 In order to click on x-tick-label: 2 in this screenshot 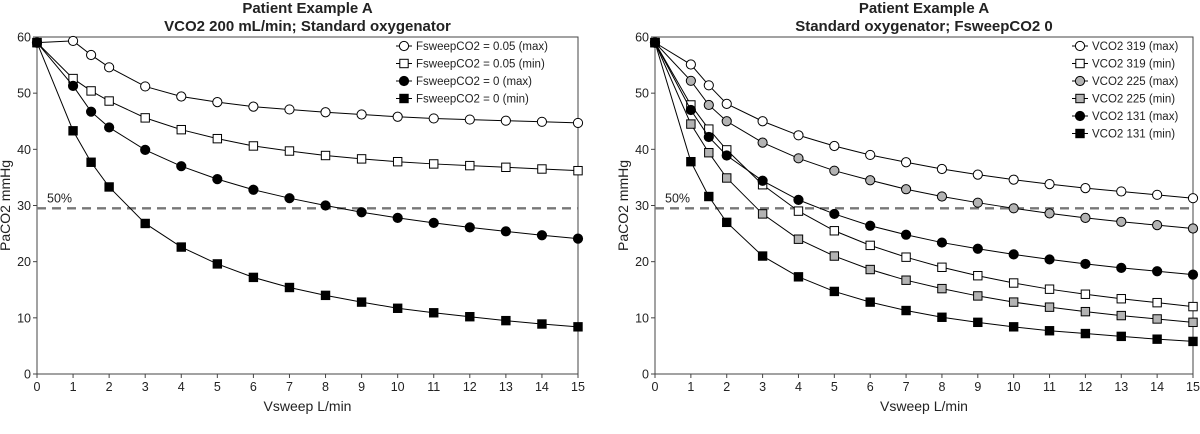, I will do `click(109, 387)`.